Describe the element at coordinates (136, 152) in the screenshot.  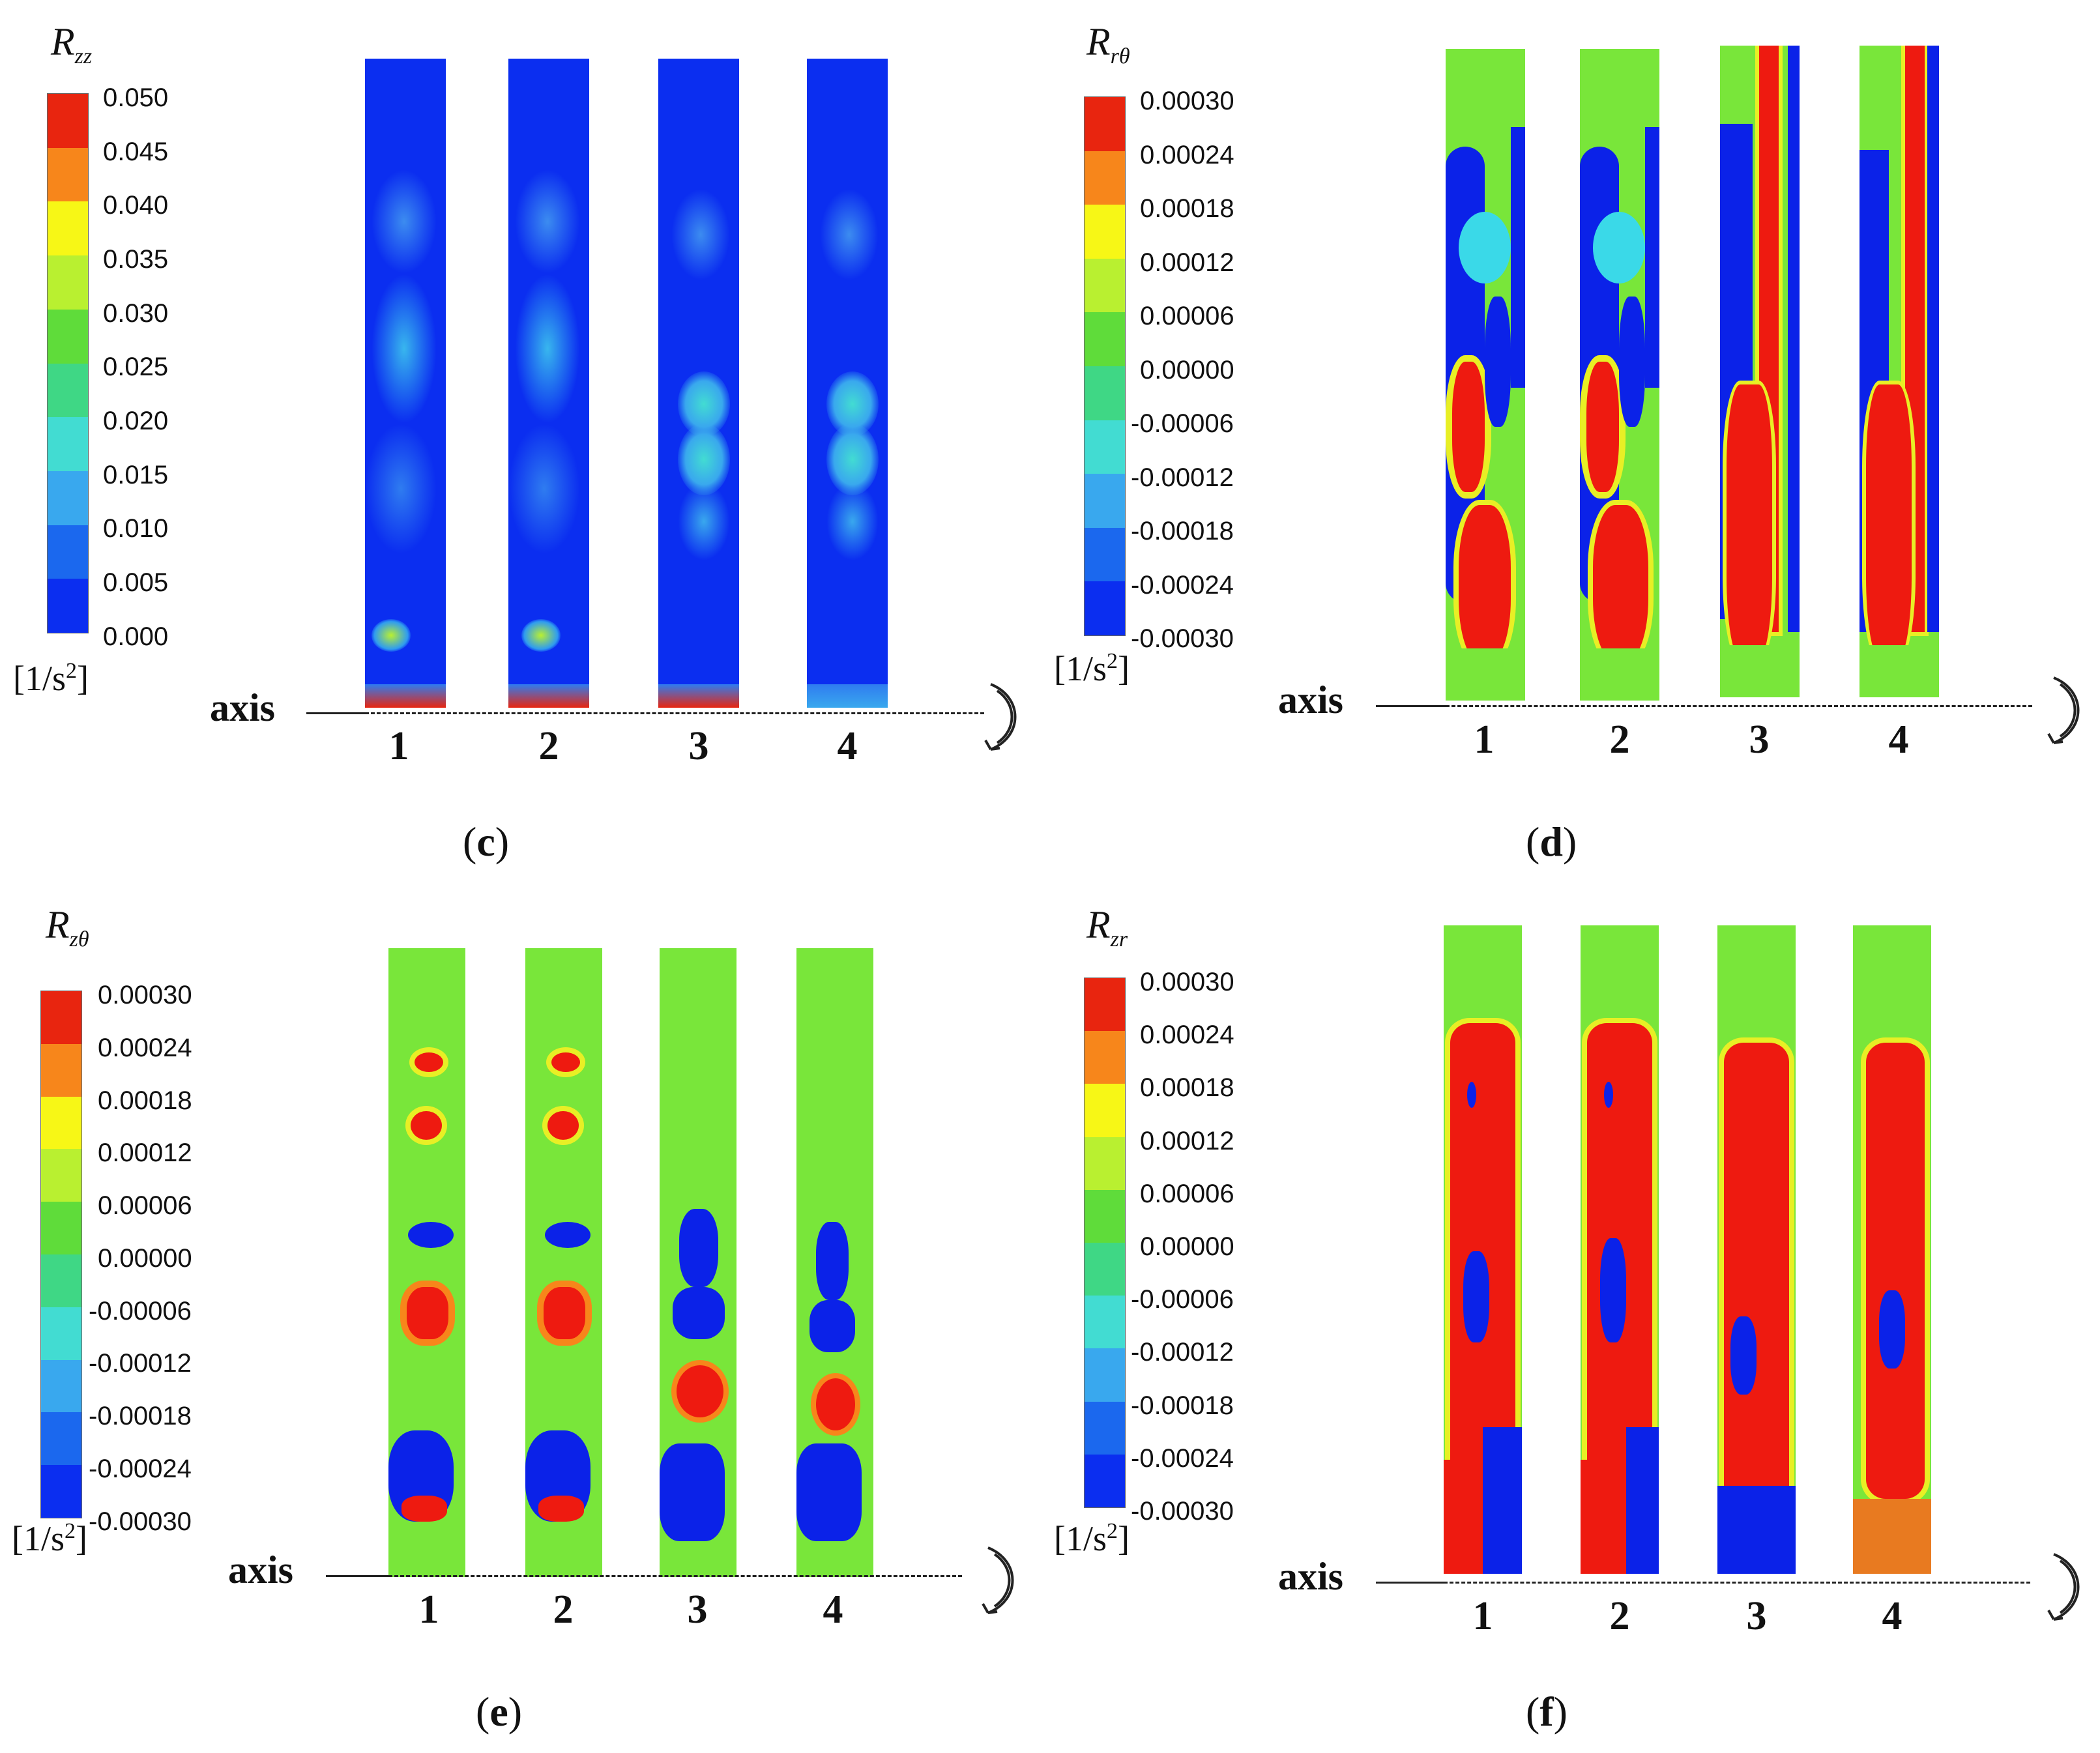
I see `colorbar-tick: 0.045` at that location.